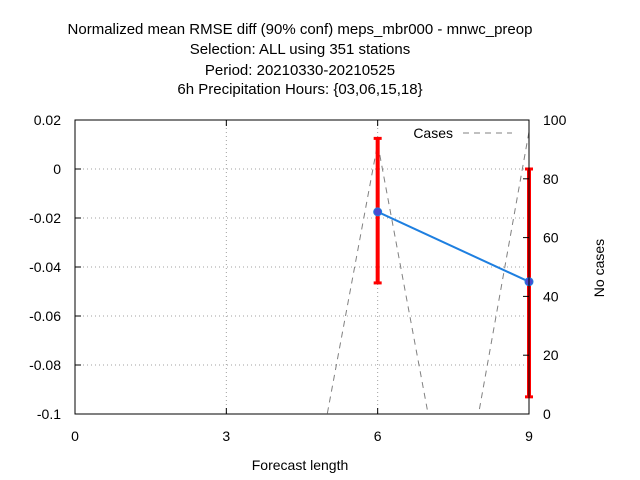  Describe the element at coordinates (555, 120) in the screenshot. I see `y2-tick-label: 100` at that location.